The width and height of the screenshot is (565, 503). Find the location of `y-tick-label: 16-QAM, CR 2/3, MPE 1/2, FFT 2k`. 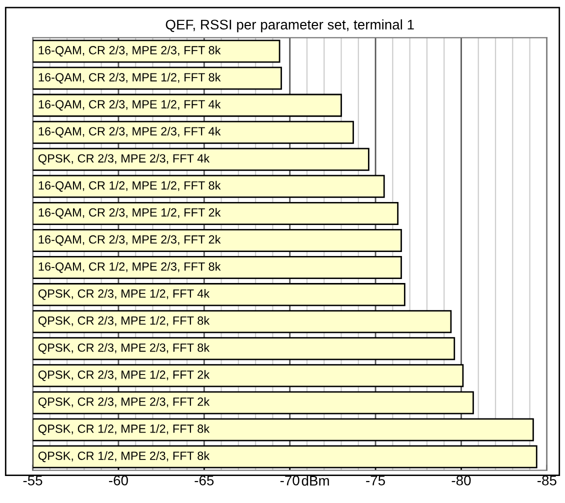

y-tick-label: 16-QAM, CR 2/3, MPE 1/2, FFT 2k is located at coordinates (129, 213).